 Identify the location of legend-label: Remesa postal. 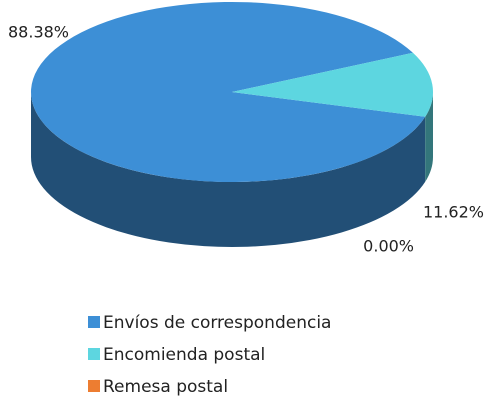
(165, 387).